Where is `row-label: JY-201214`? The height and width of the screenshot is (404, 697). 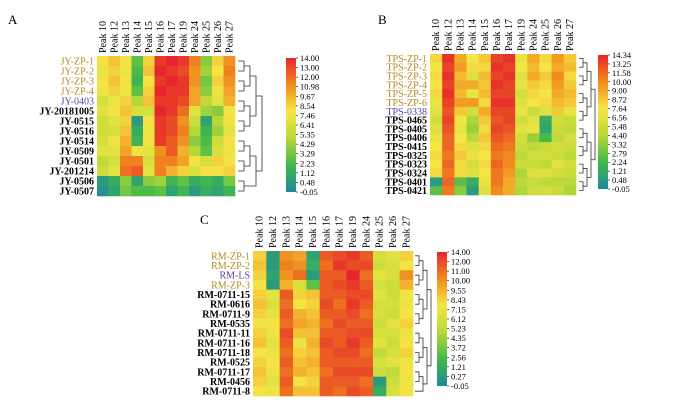
row-label: JY-201214 is located at coordinates (71, 172).